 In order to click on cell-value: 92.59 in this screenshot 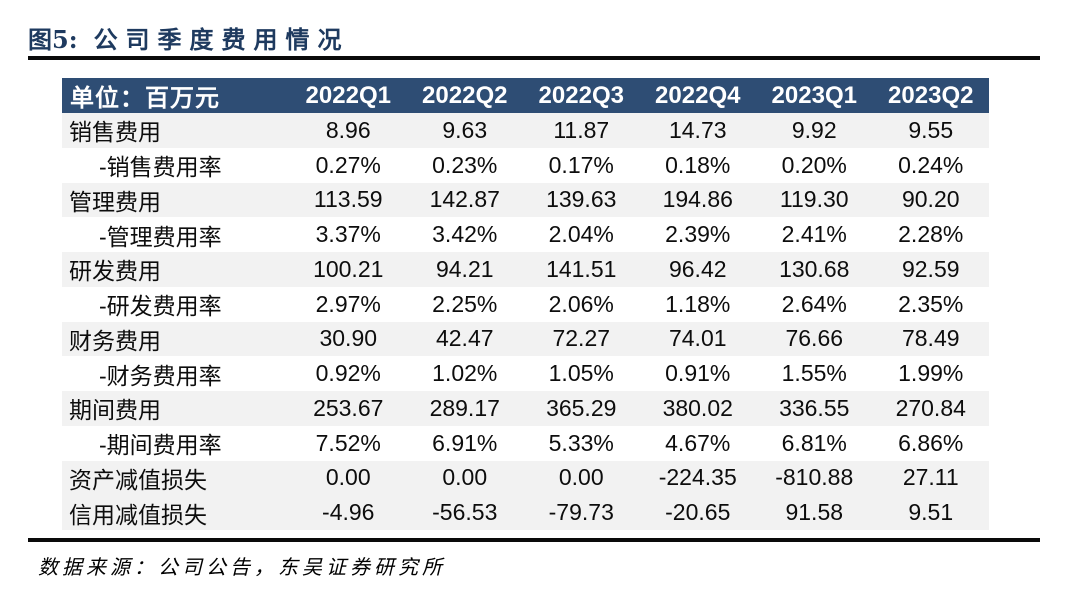, I will do `click(930, 268)`.